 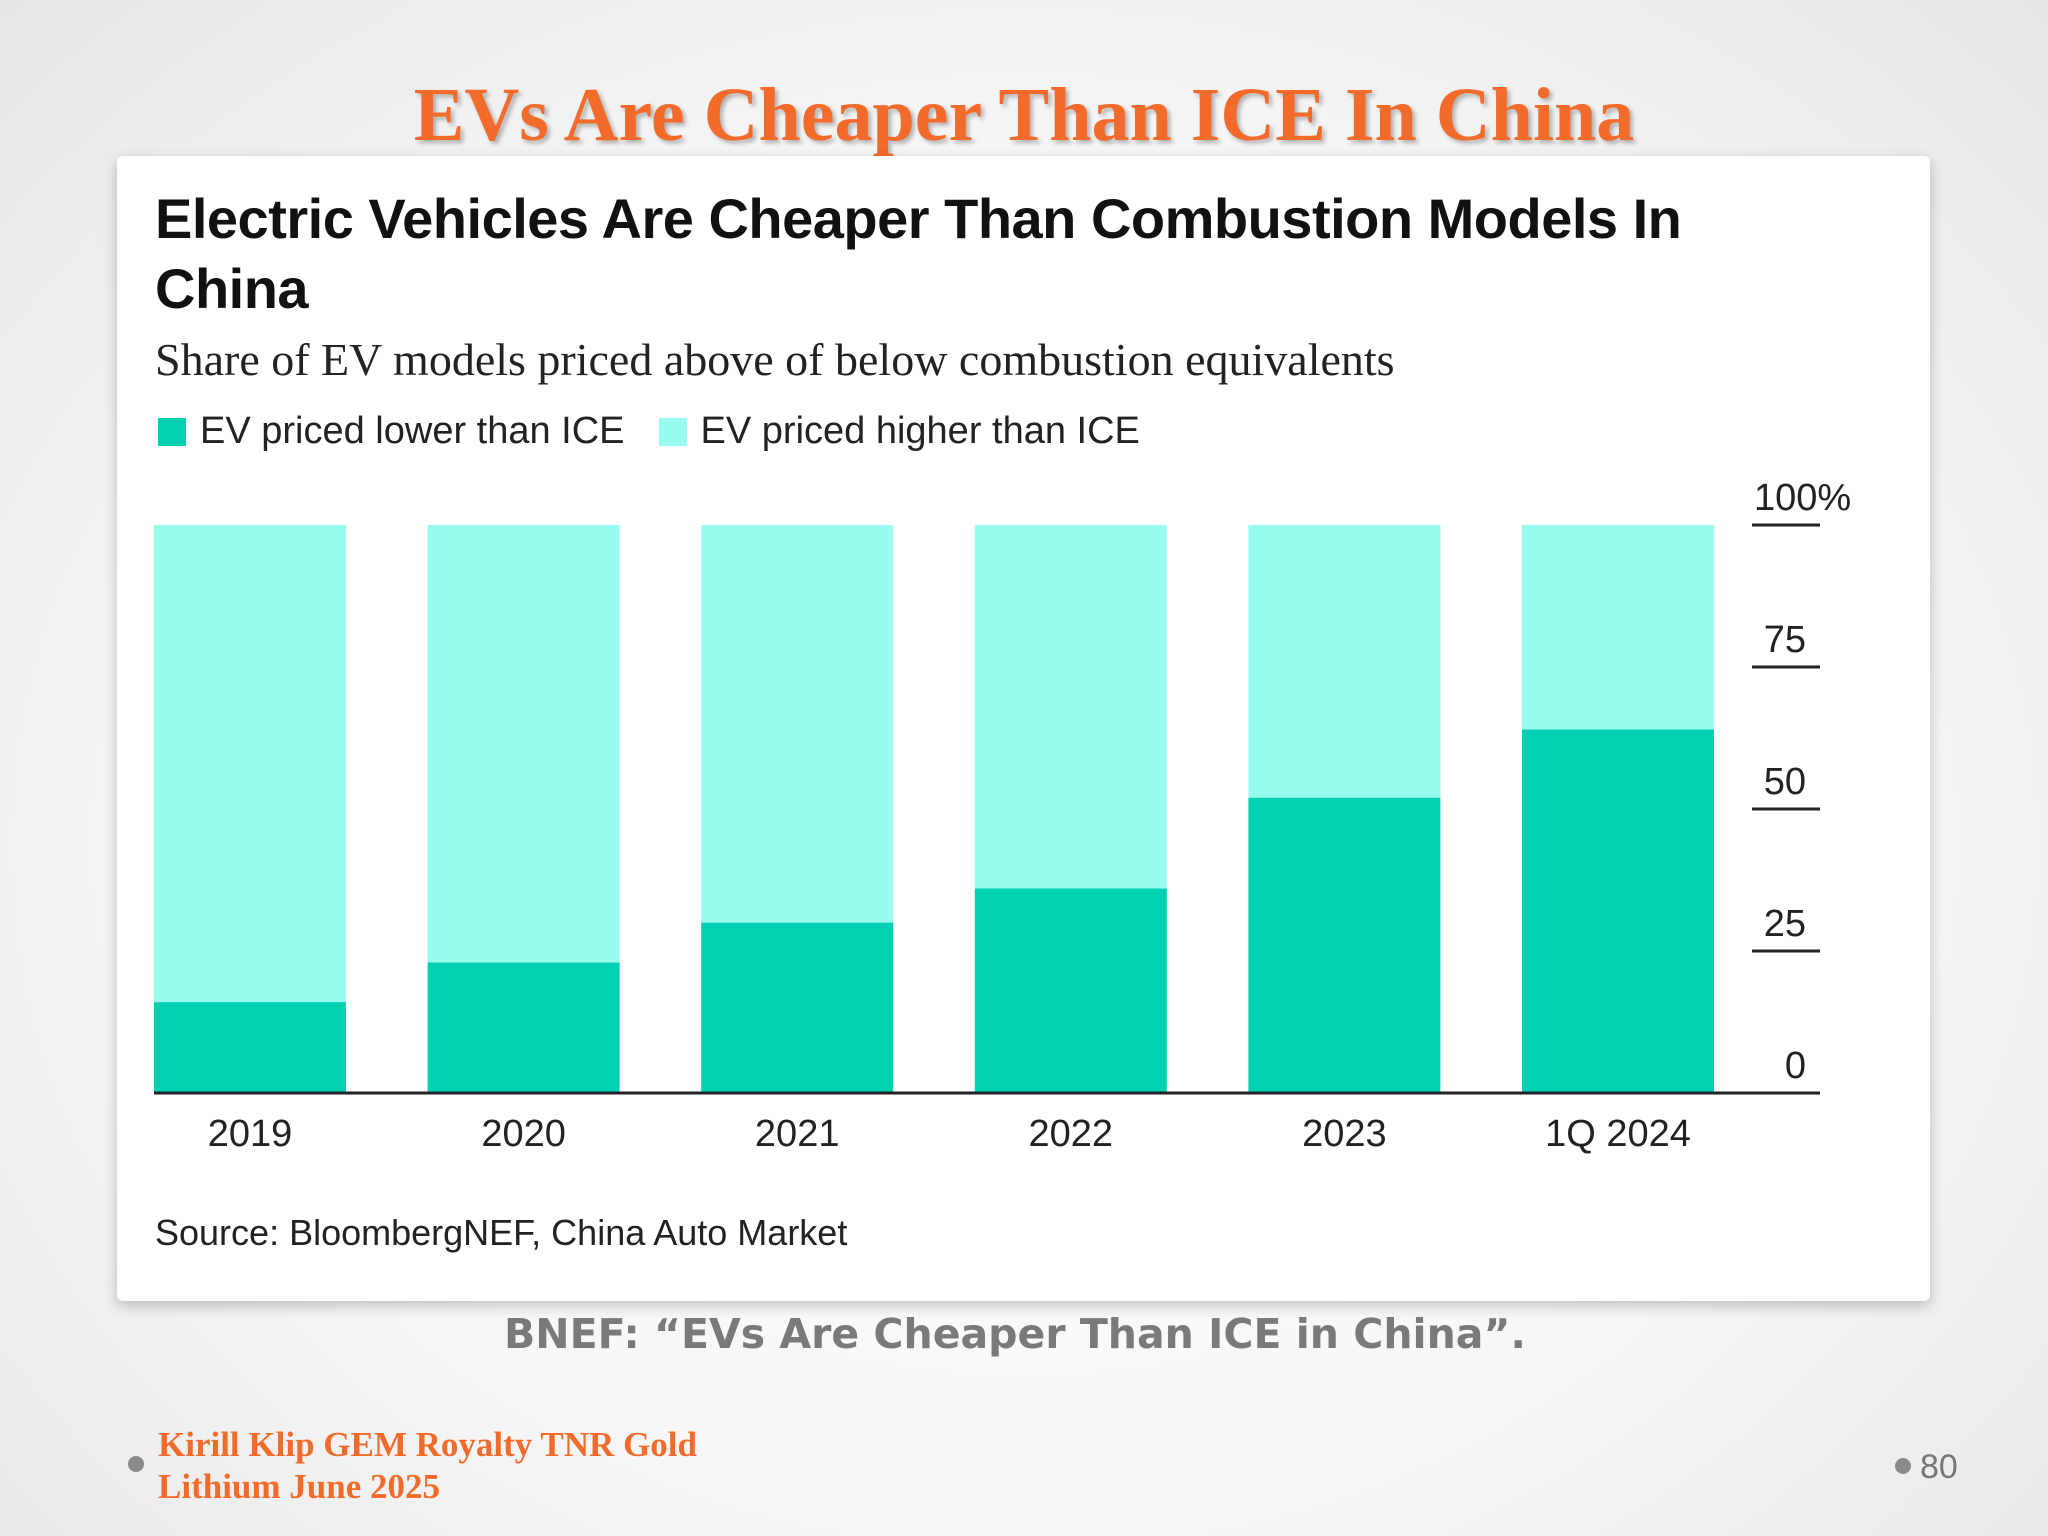 What do you see at coordinates (501, 1232) in the screenshot?
I see `chart-source: Source: BloombergNEF, China Auto Market` at bounding box center [501, 1232].